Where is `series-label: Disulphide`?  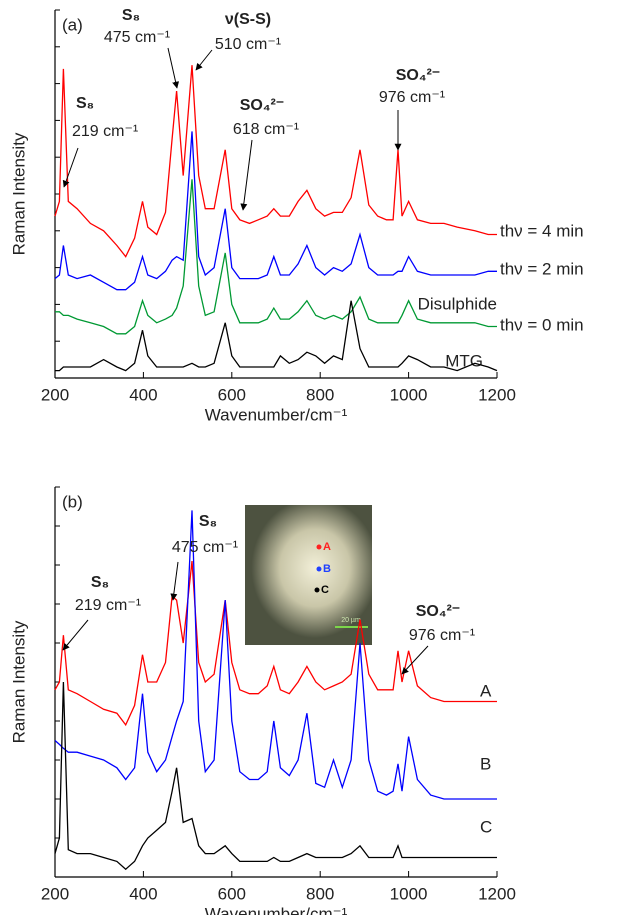
series-label: Disulphide is located at coordinates (457, 303).